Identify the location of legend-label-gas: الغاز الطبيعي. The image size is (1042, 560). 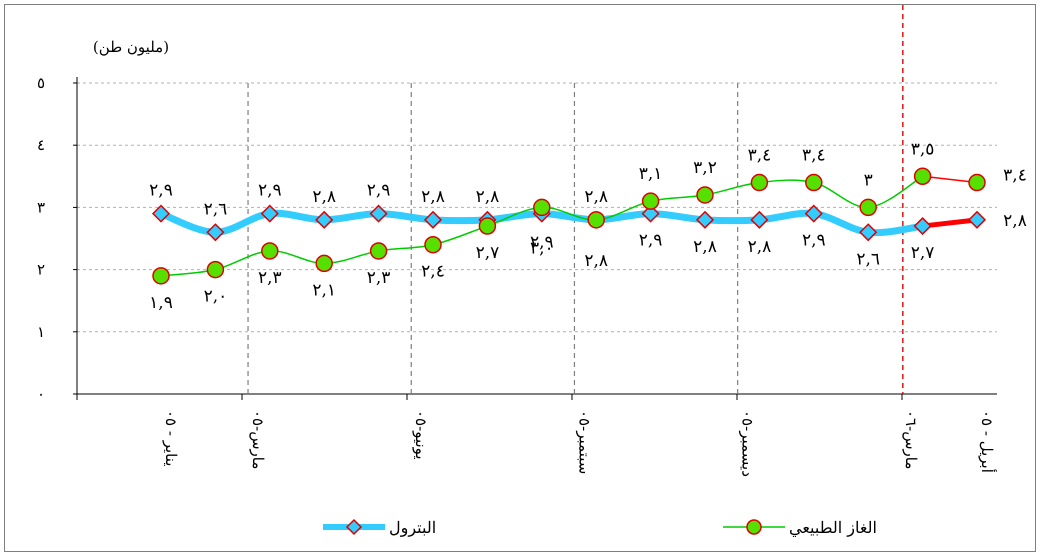
(833, 527).